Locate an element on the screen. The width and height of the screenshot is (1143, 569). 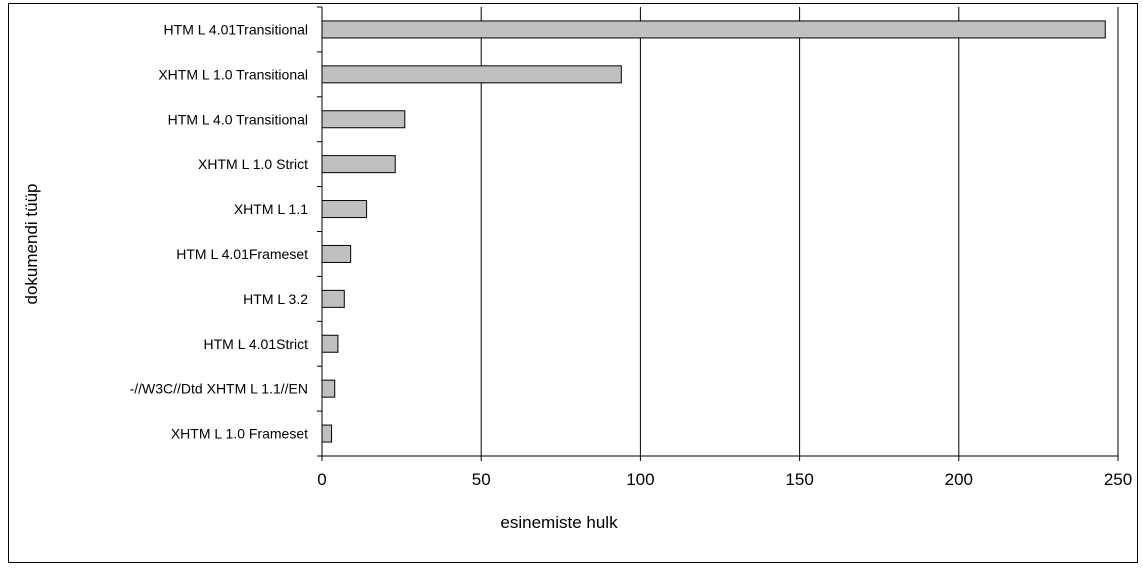
category-label: HTM L 4.01Transitional is located at coordinates (236, 29).